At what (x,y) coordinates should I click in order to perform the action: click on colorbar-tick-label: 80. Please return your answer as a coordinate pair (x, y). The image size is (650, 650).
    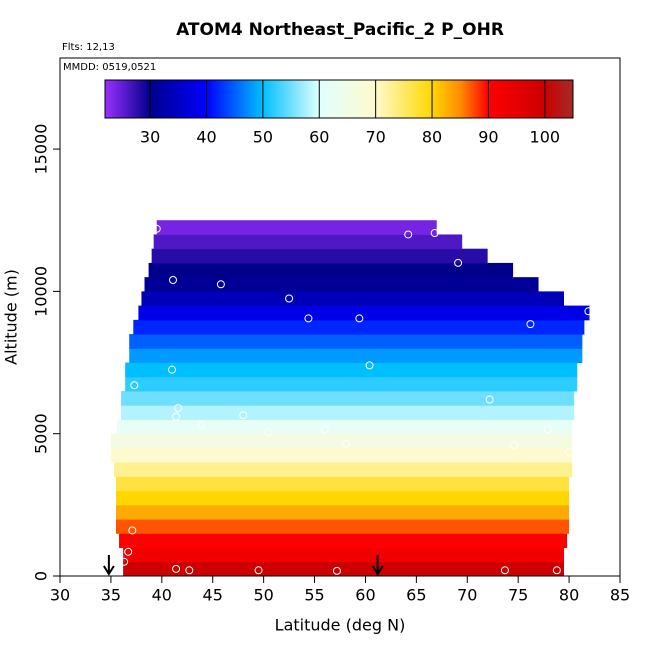
    Looking at the image, I should click on (432, 137).